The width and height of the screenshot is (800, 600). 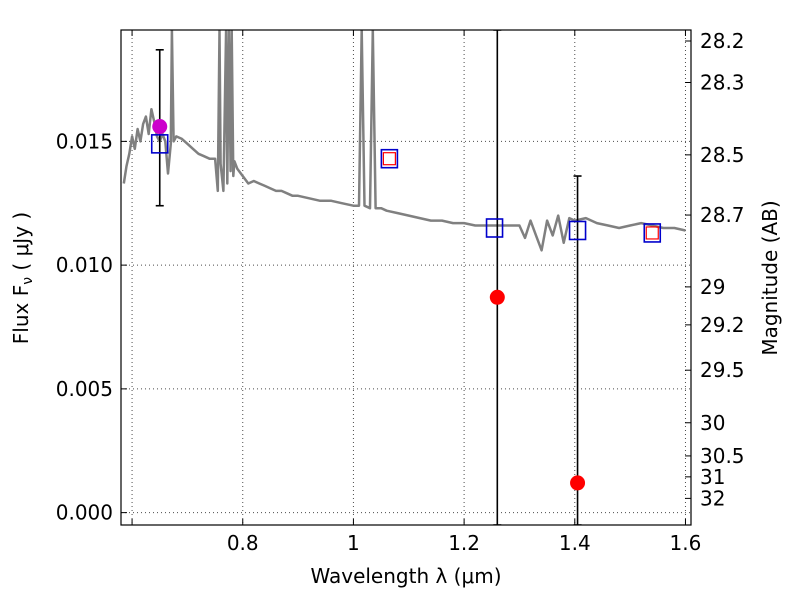 What do you see at coordinates (464, 543) in the screenshot?
I see `x-tick-label: 1.2` at bounding box center [464, 543].